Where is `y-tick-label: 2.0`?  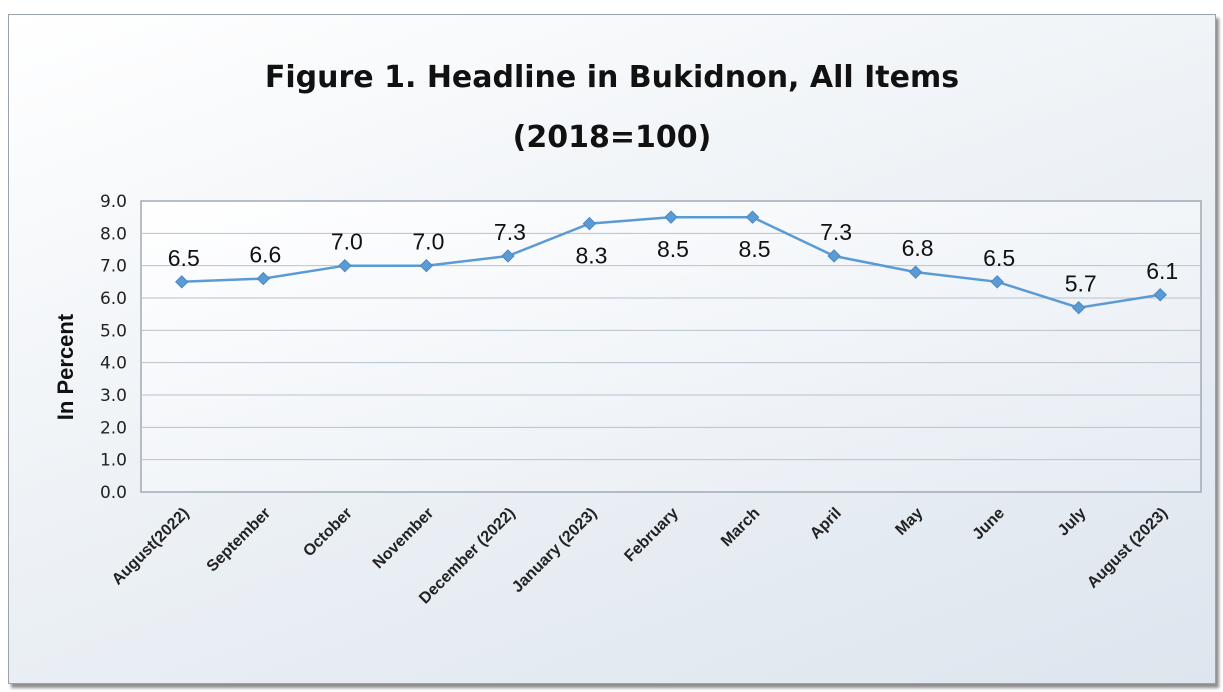 y-tick-label: 2.0 is located at coordinates (113, 428).